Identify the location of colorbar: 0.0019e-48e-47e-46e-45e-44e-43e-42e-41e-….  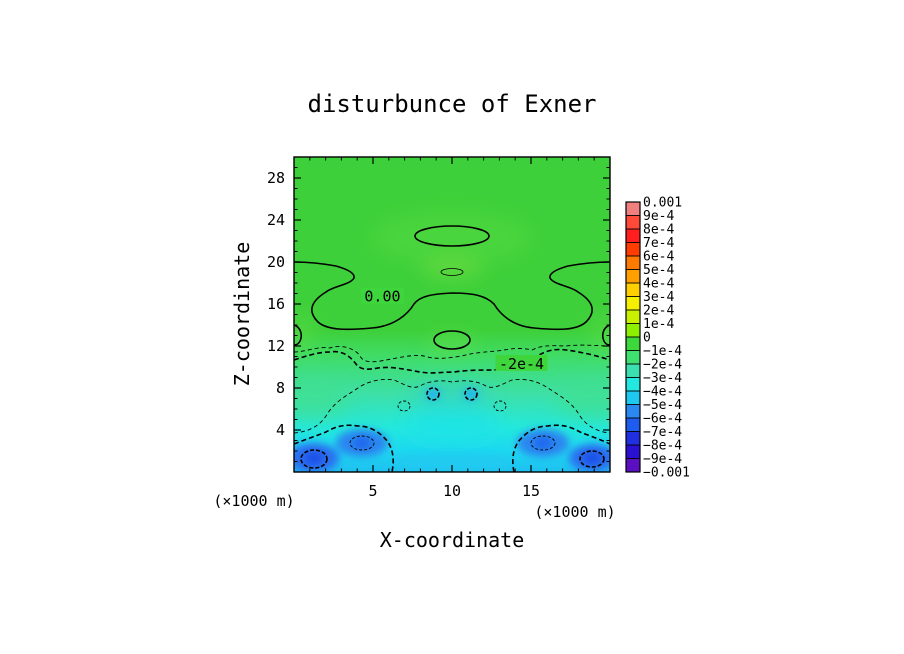
(657, 338).